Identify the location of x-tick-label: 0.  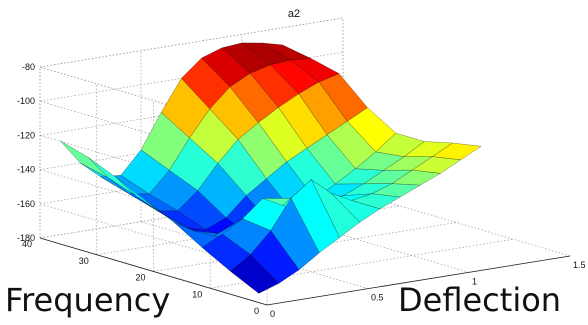
(272, 314).